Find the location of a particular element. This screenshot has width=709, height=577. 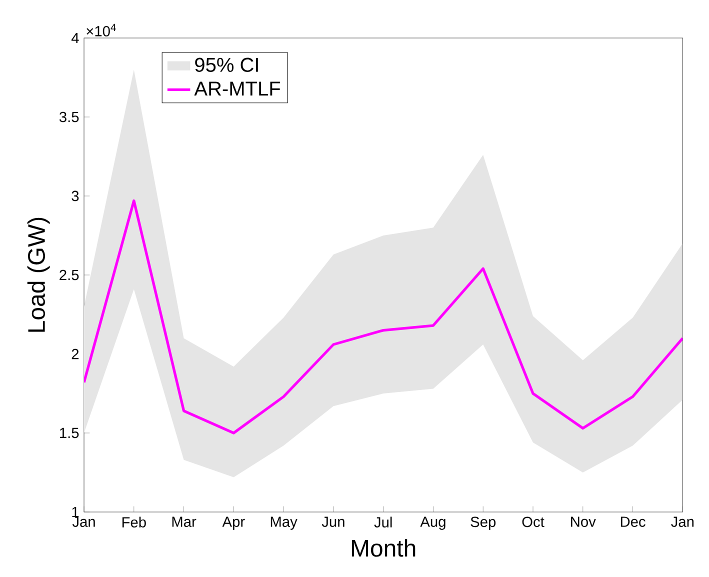

legend-label: AR-MTLF is located at coordinates (237, 89).